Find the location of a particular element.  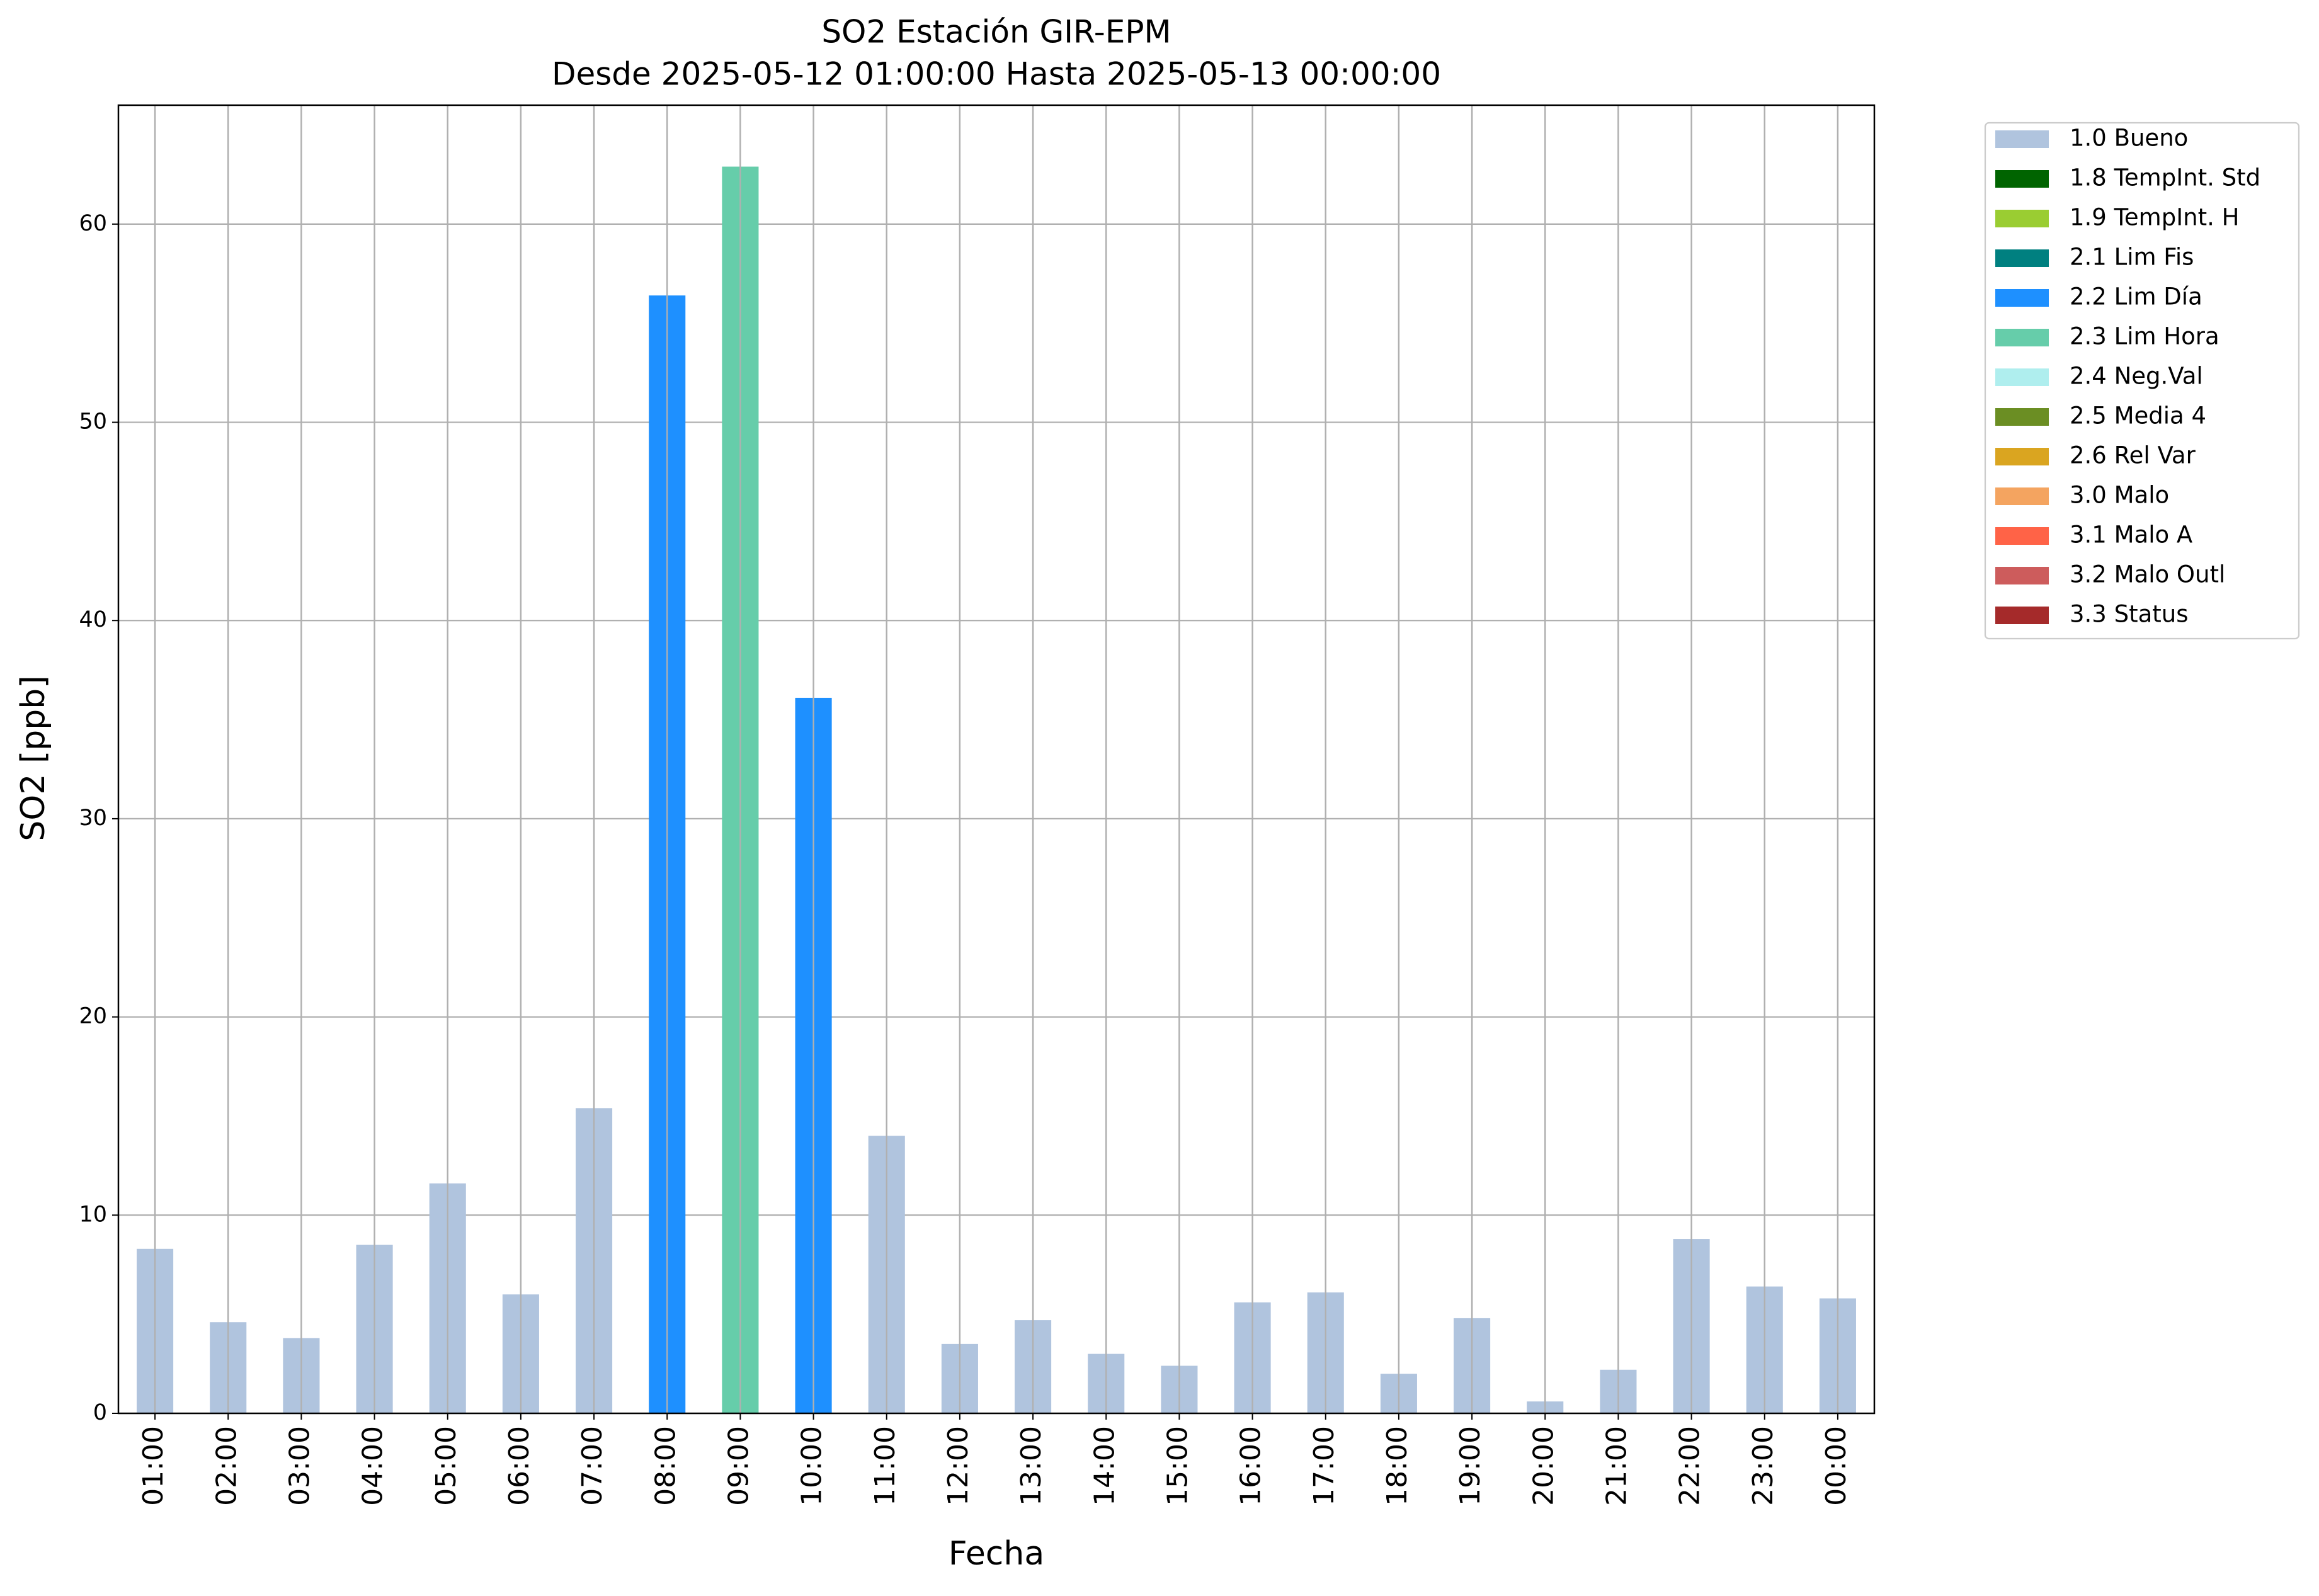

legend-label: 2.3 Lim Hora is located at coordinates (2144, 336).